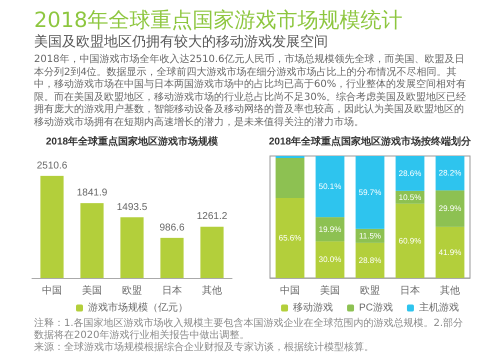 The height and width of the screenshot is (362, 500). Describe the element at coordinates (52, 166) in the screenshot. I see `data-label: 2510.6` at that location.